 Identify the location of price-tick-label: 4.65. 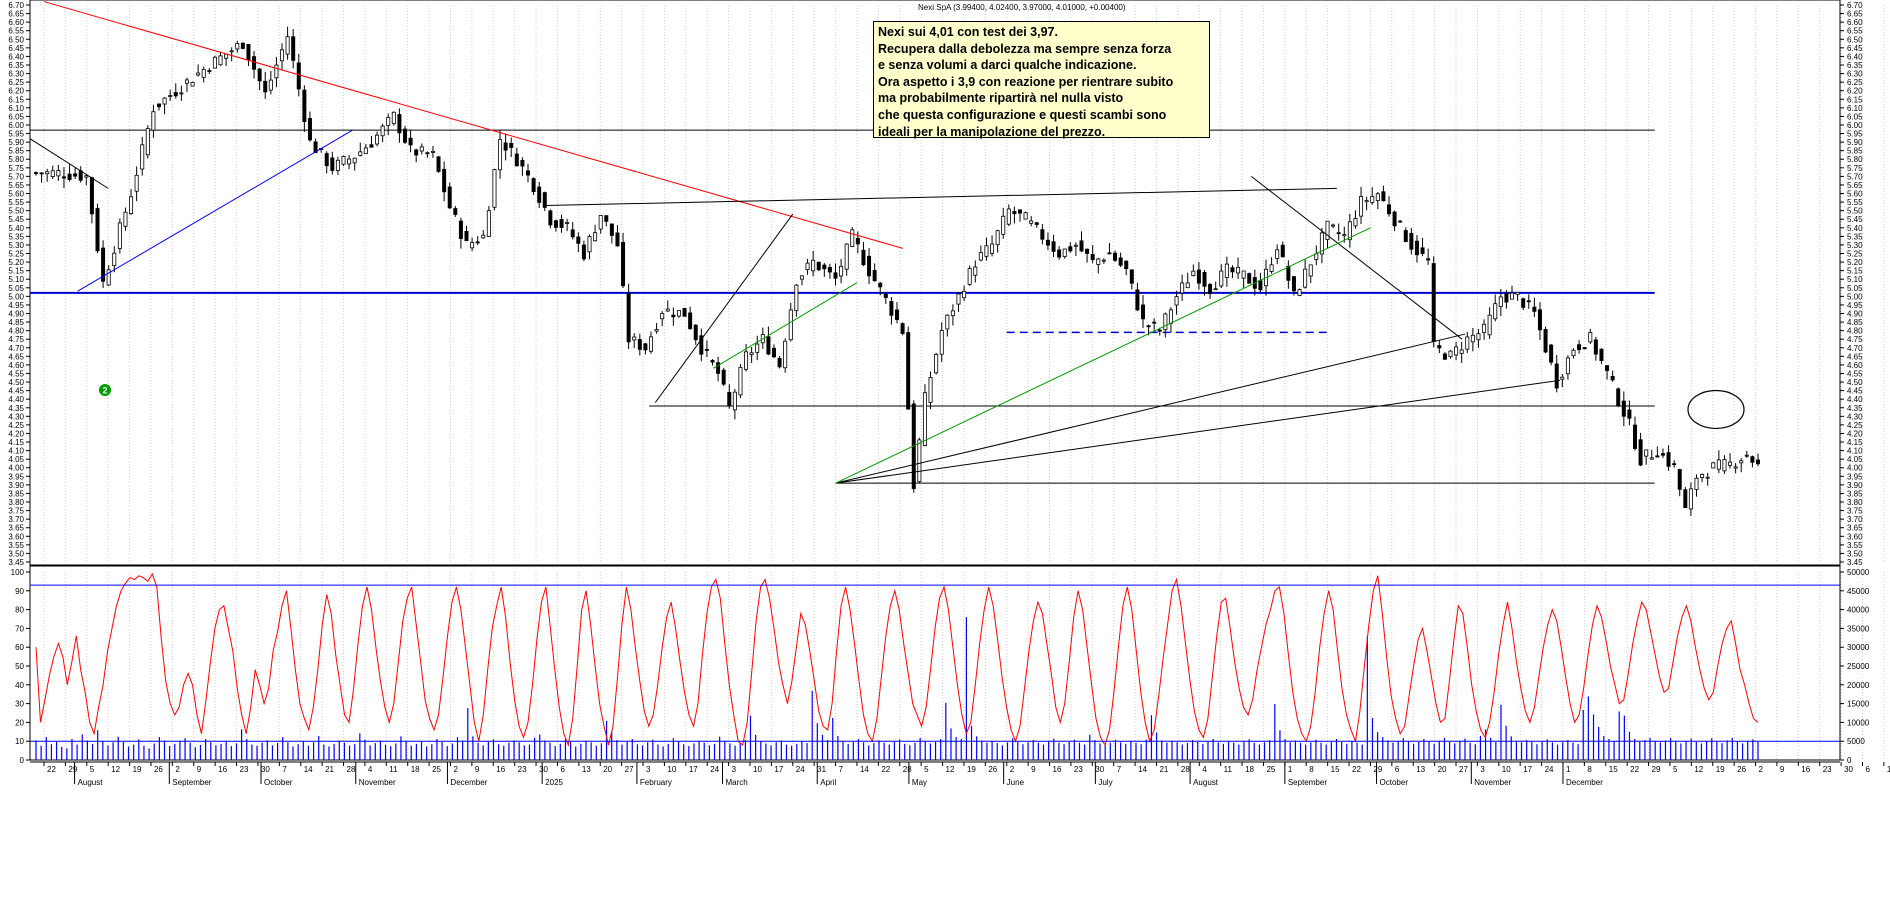
(1855, 356).